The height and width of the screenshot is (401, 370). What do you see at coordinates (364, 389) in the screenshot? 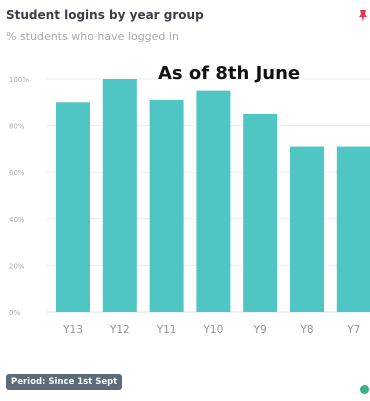
I see `status-dot-icon` at bounding box center [364, 389].